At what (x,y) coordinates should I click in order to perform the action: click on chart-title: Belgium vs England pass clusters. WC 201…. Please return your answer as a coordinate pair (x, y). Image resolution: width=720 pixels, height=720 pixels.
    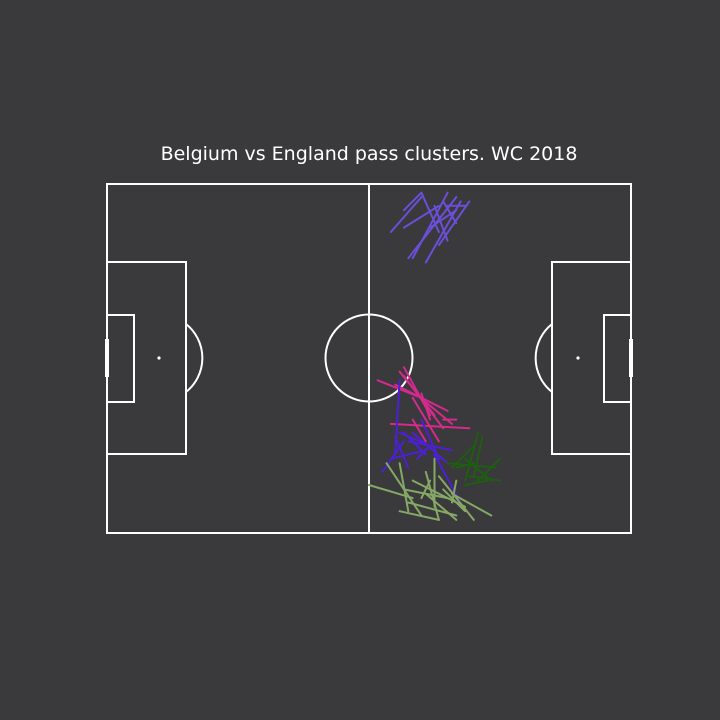
    Looking at the image, I should click on (369, 154).